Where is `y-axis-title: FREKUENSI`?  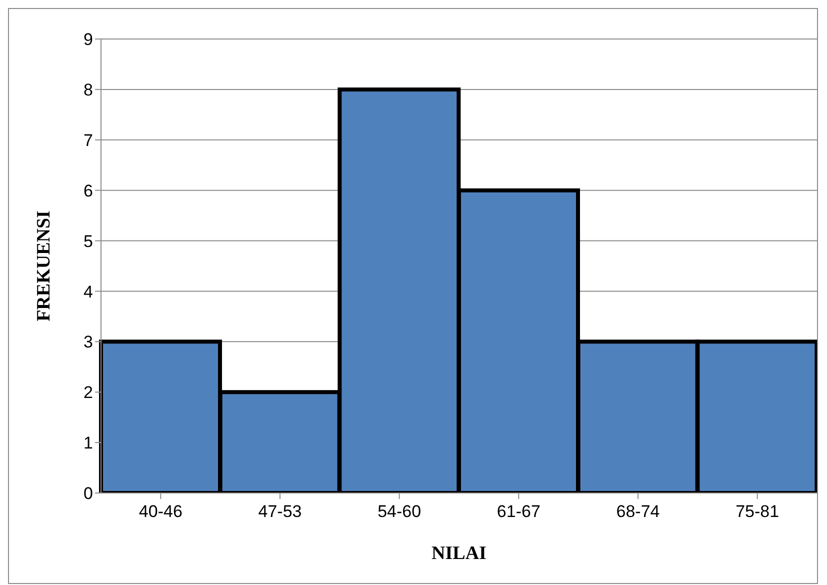 y-axis-title: FREKUENSI is located at coordinates (44, 266).